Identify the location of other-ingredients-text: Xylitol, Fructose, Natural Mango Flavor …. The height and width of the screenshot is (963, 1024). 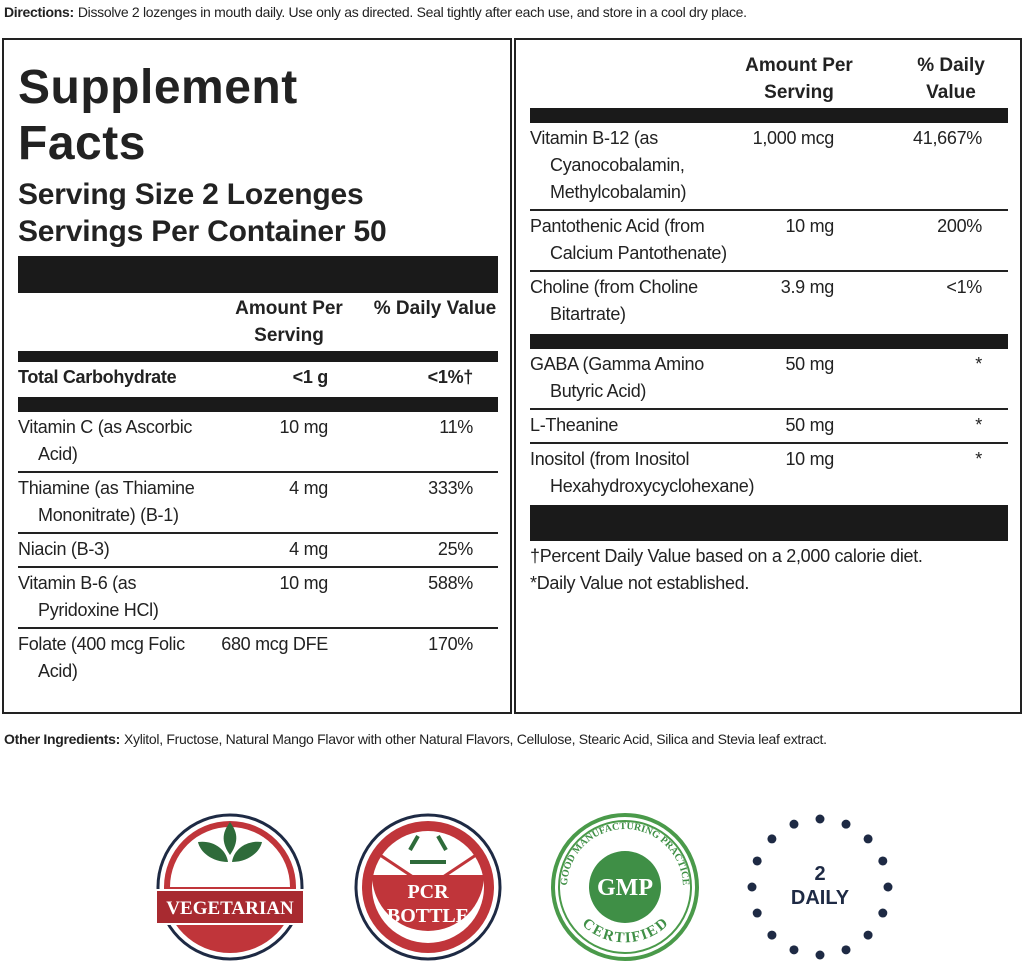
(475, 739).